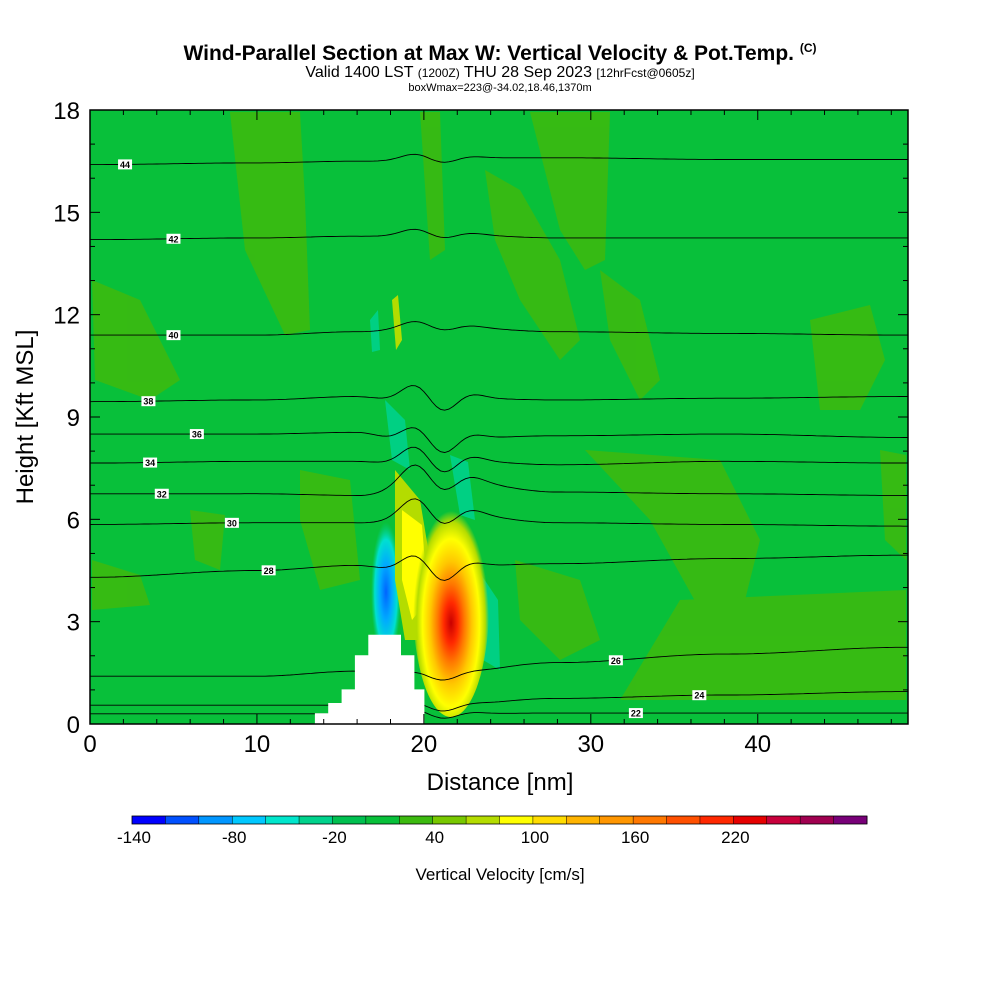  What do you see at coordinates (499, 874) in the screenshot?
I see `colorbar-label: Vertical Velocity [cm/s]` at bounding box center [499, 874].